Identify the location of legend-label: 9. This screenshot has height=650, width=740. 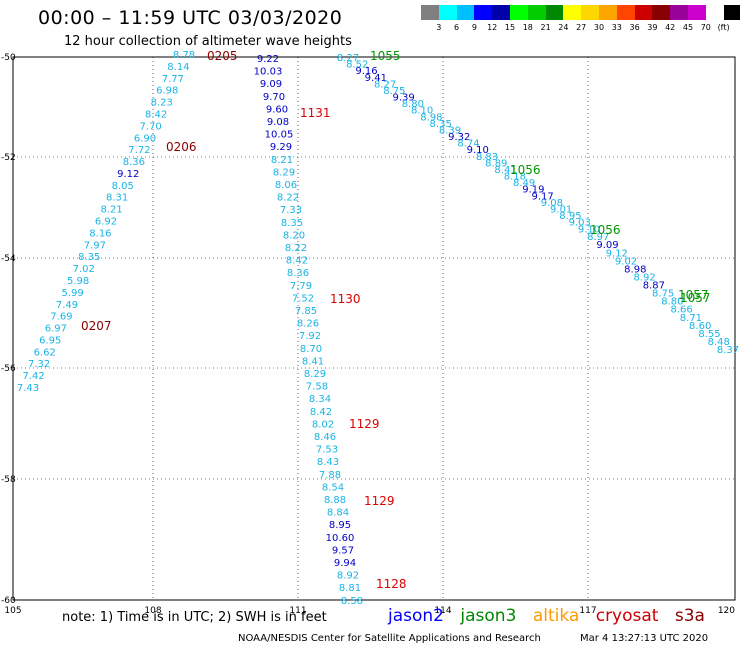
(474, 27).